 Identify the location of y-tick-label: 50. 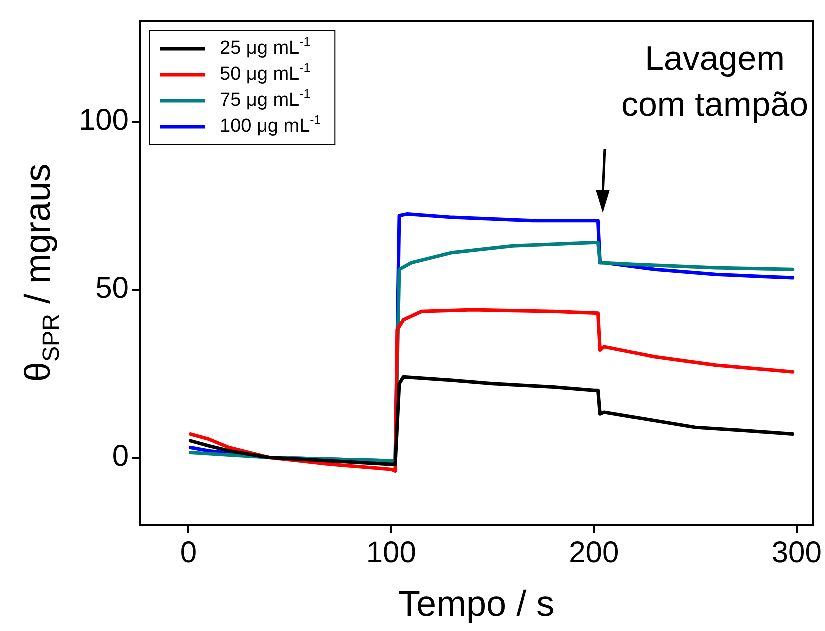
(112, 289).